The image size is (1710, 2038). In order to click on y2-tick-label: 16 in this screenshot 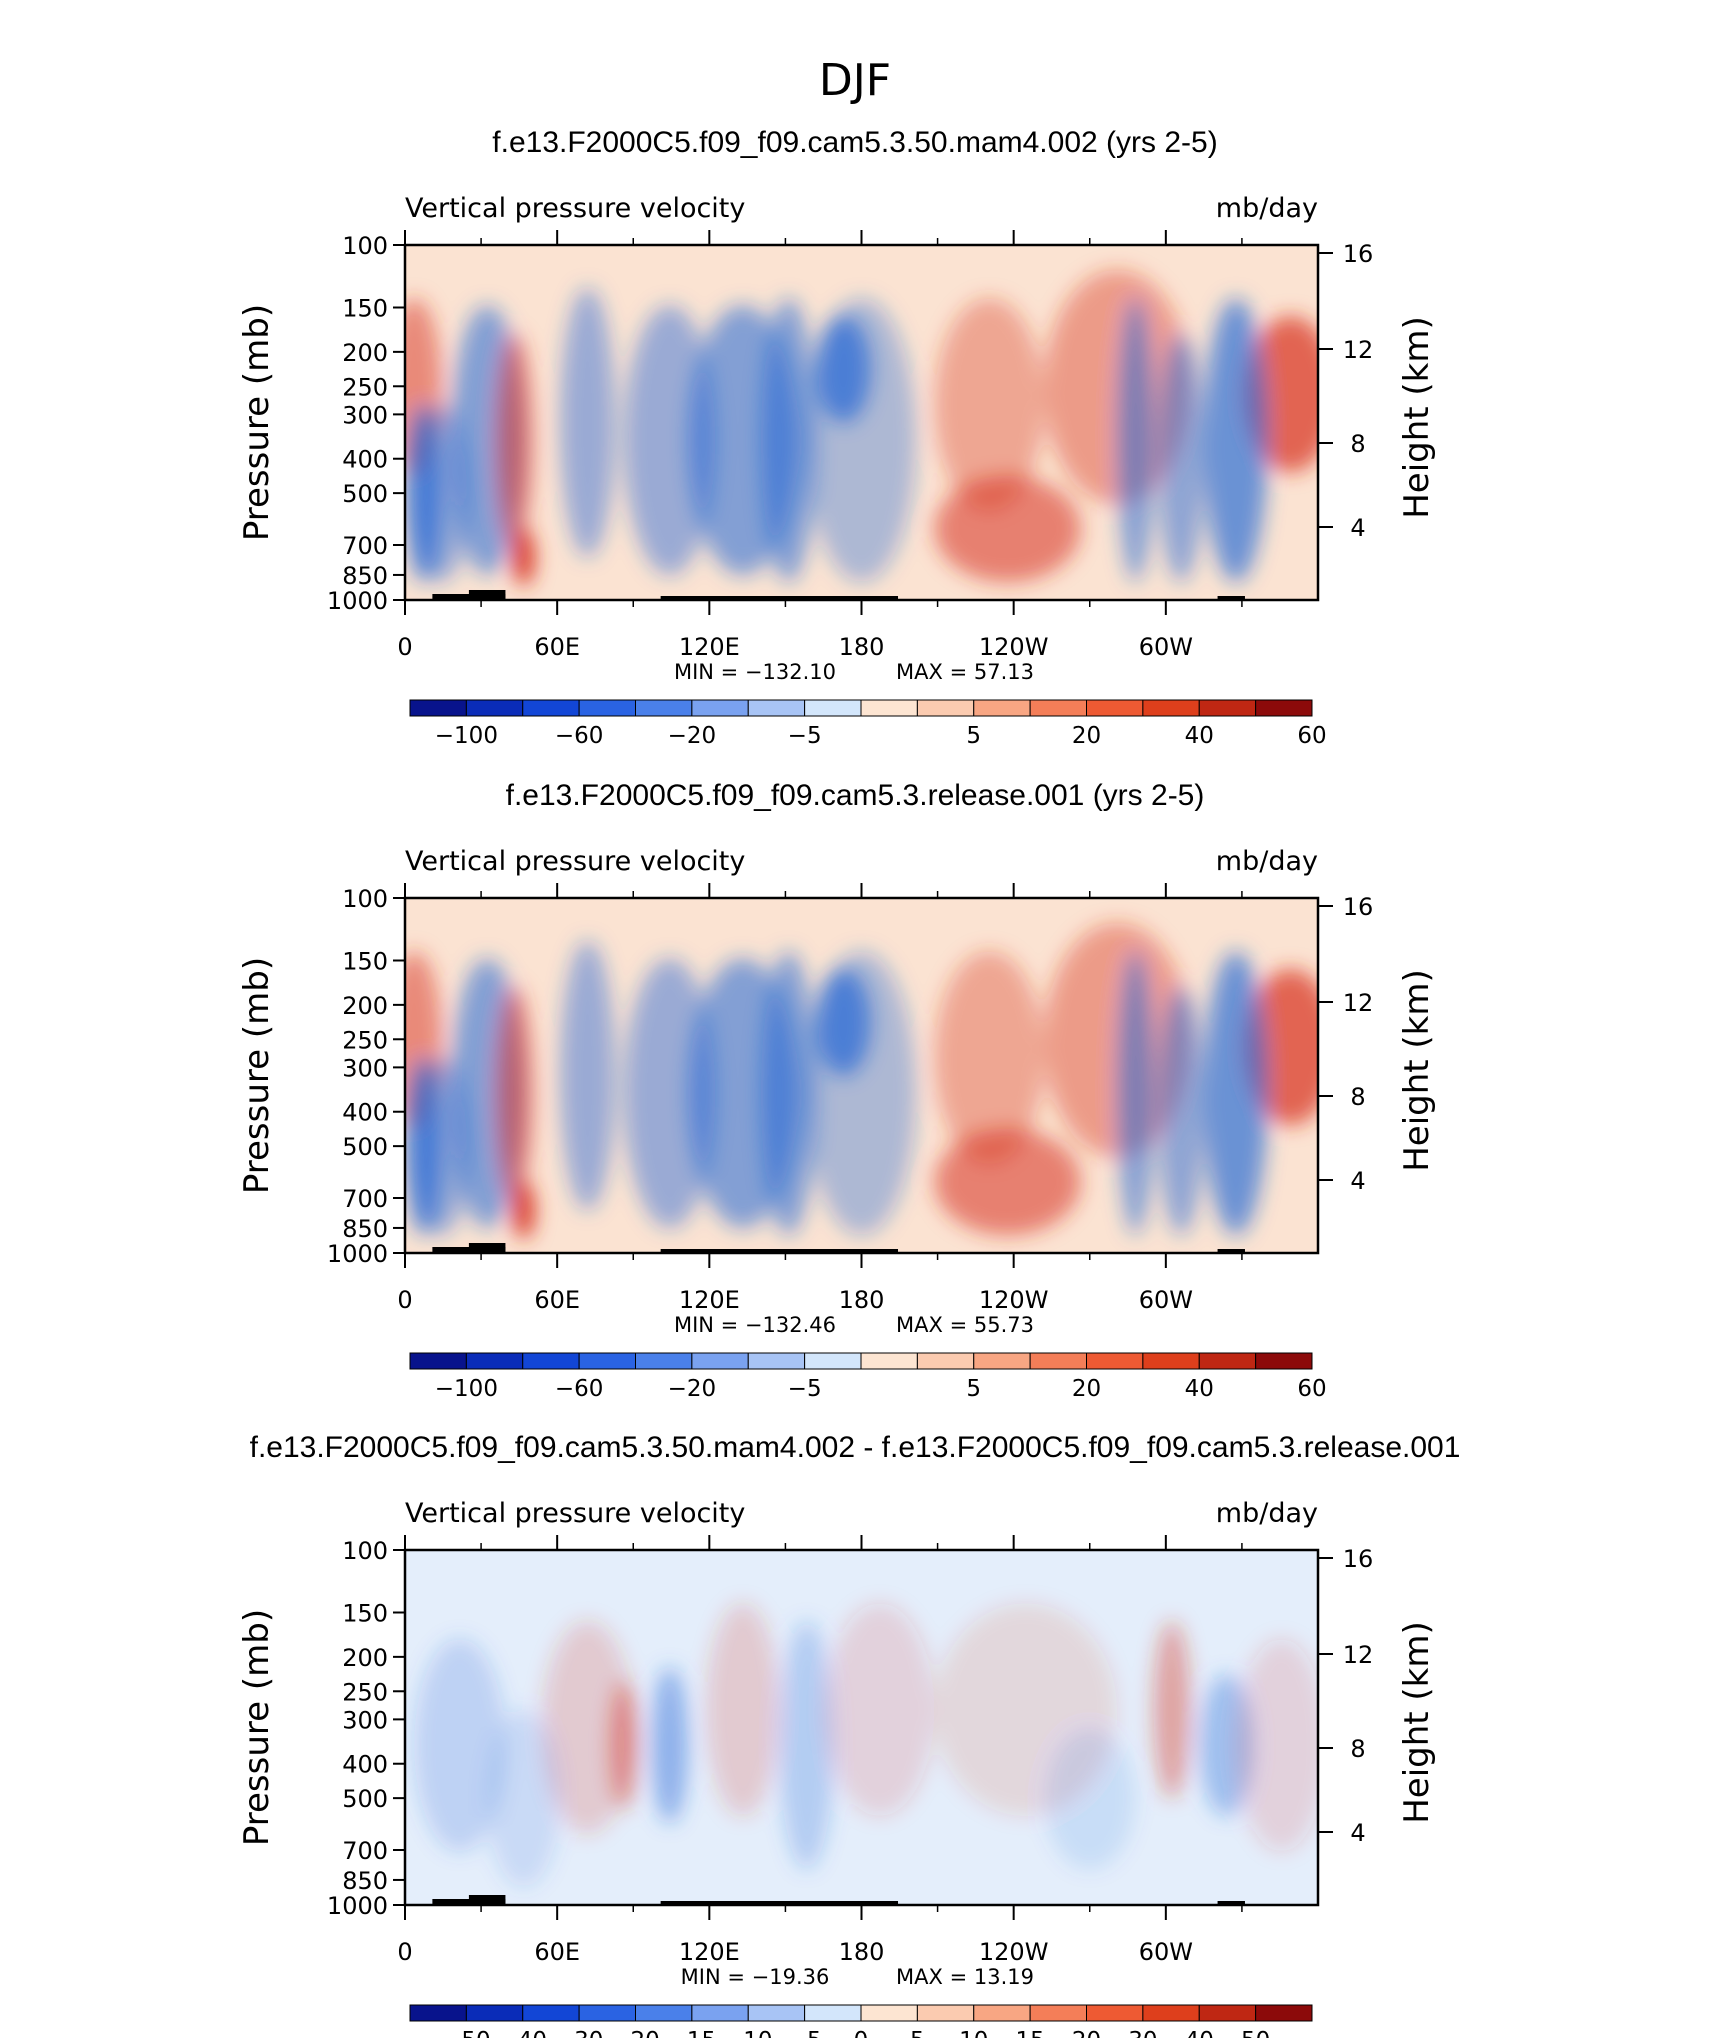, I will do `click(1358, 907)`.